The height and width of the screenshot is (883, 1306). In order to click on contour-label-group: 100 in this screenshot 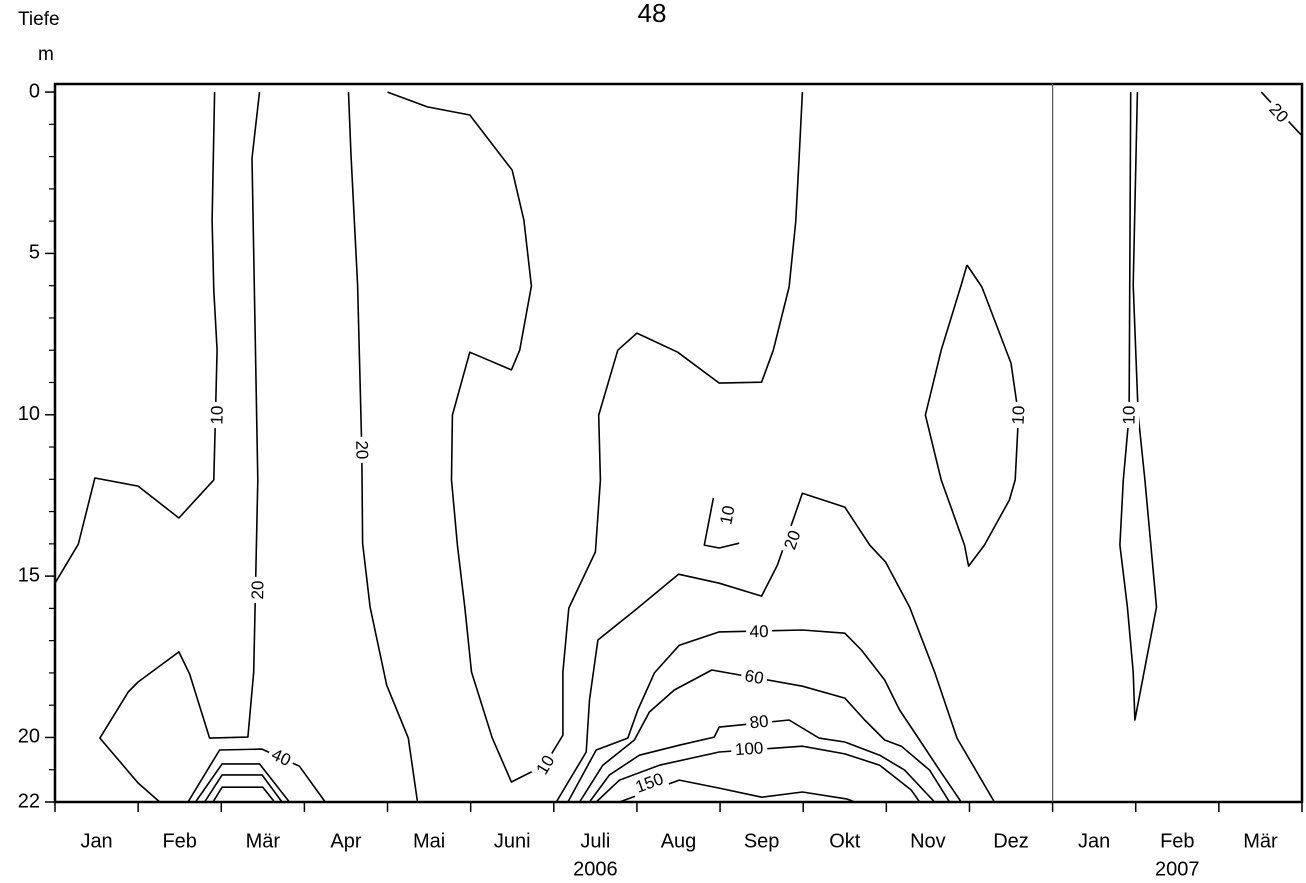, I will do `click(749, 749)`.